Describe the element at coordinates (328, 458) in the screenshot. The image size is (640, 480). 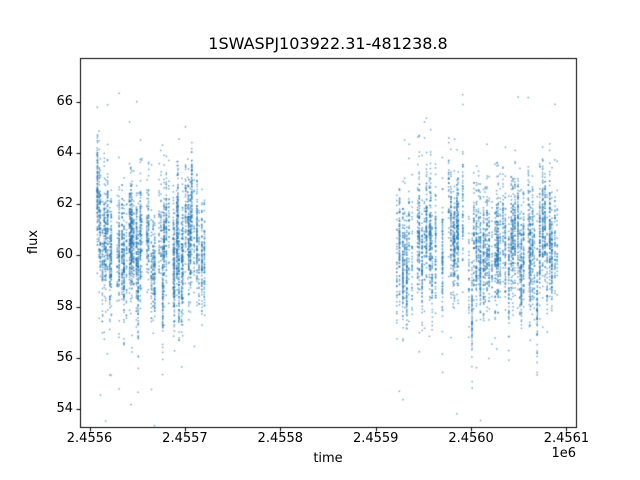
I see `x-axis-label: time` at that location.